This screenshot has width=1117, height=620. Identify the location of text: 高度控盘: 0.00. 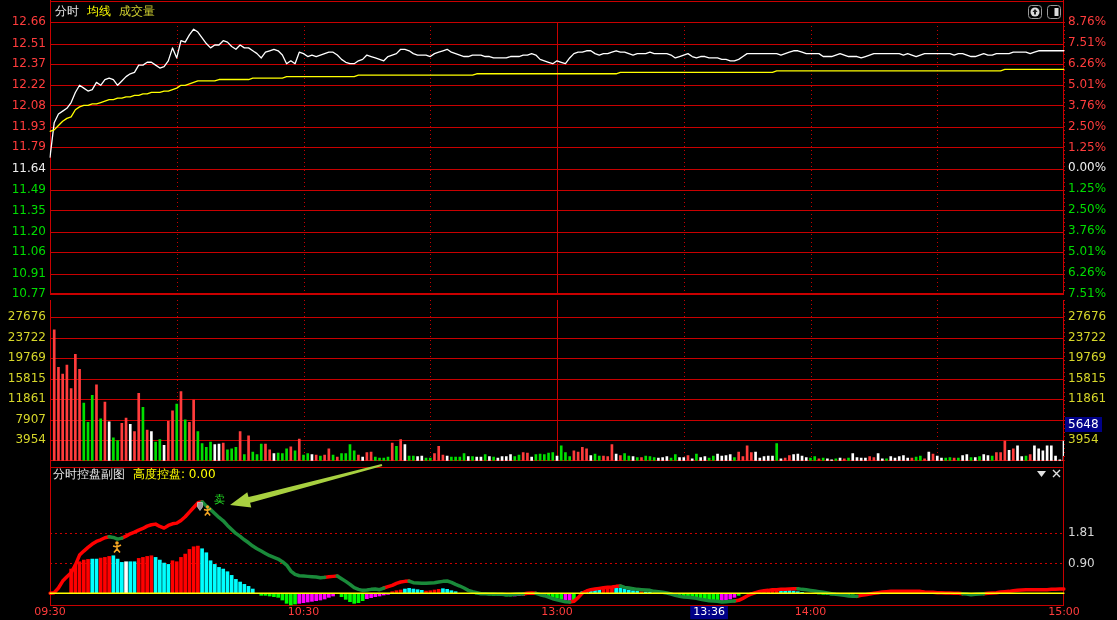
(174, 474).